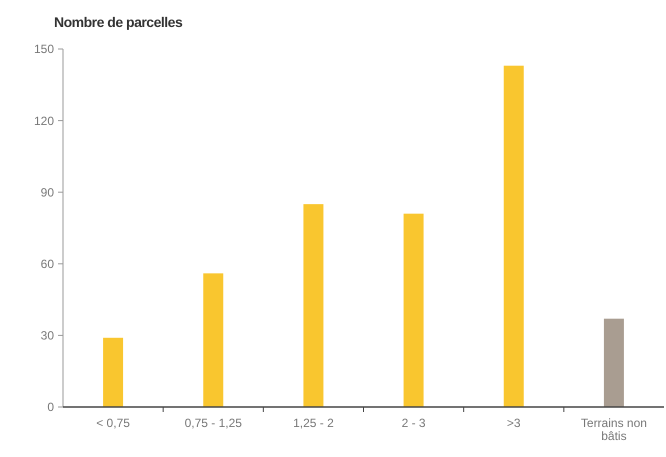 This screenshot has width=666, height=457. Describe the element at coordinates (47, 264) in the screenshot. I see `y-tick-label: 60` at that location.